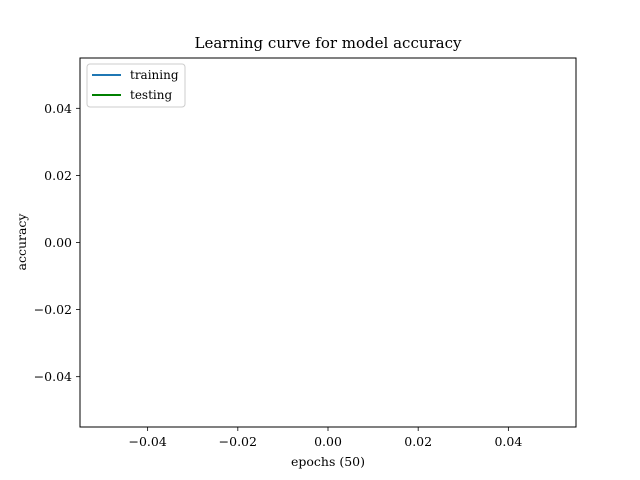 Image resolution: width=640 pixels, height=480 pixels. I want to click on x-tick-label: 0.00, so click(328, 441).